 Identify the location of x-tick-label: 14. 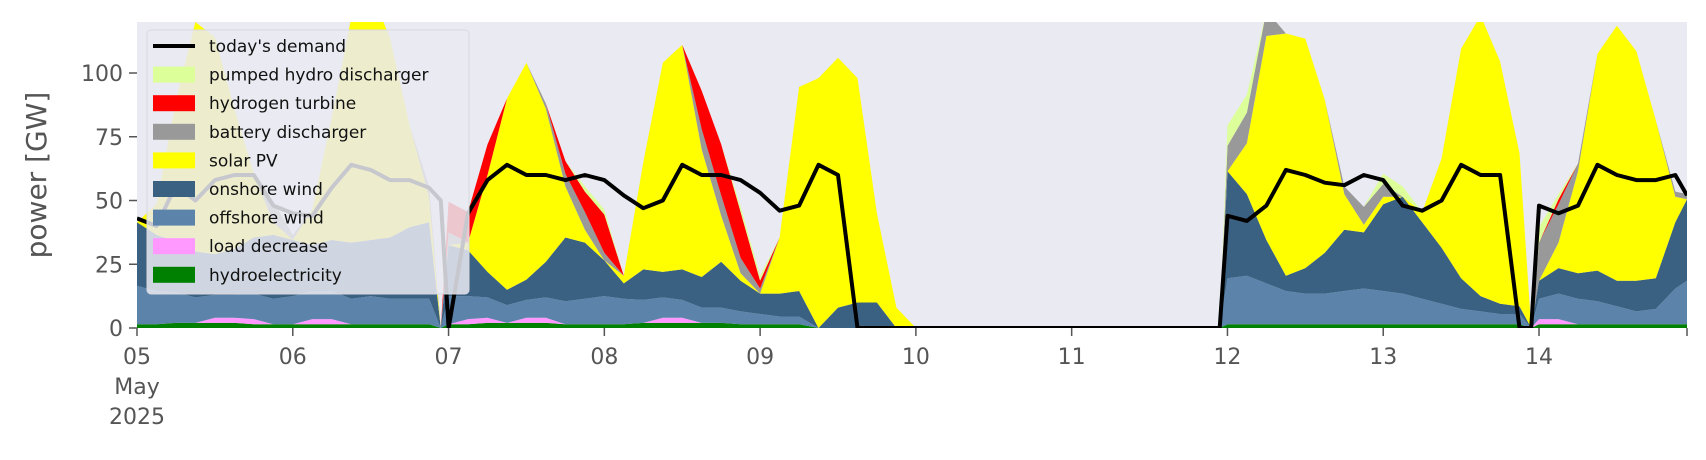
(1539, 357).